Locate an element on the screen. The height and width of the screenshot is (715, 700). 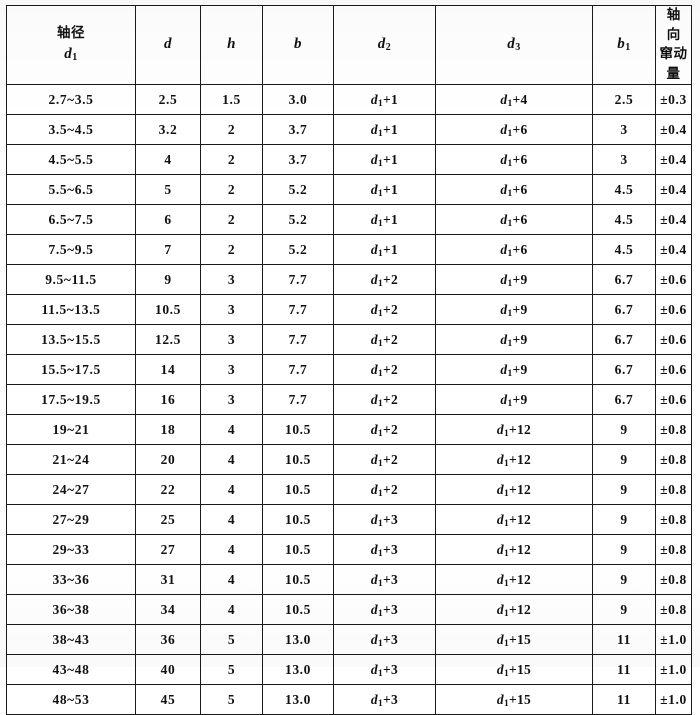
table-row: 6.5~7.5 6 2 5.2 d1+1 d1+6 4.5 ±0.4 is located at coordinates (349, 220).